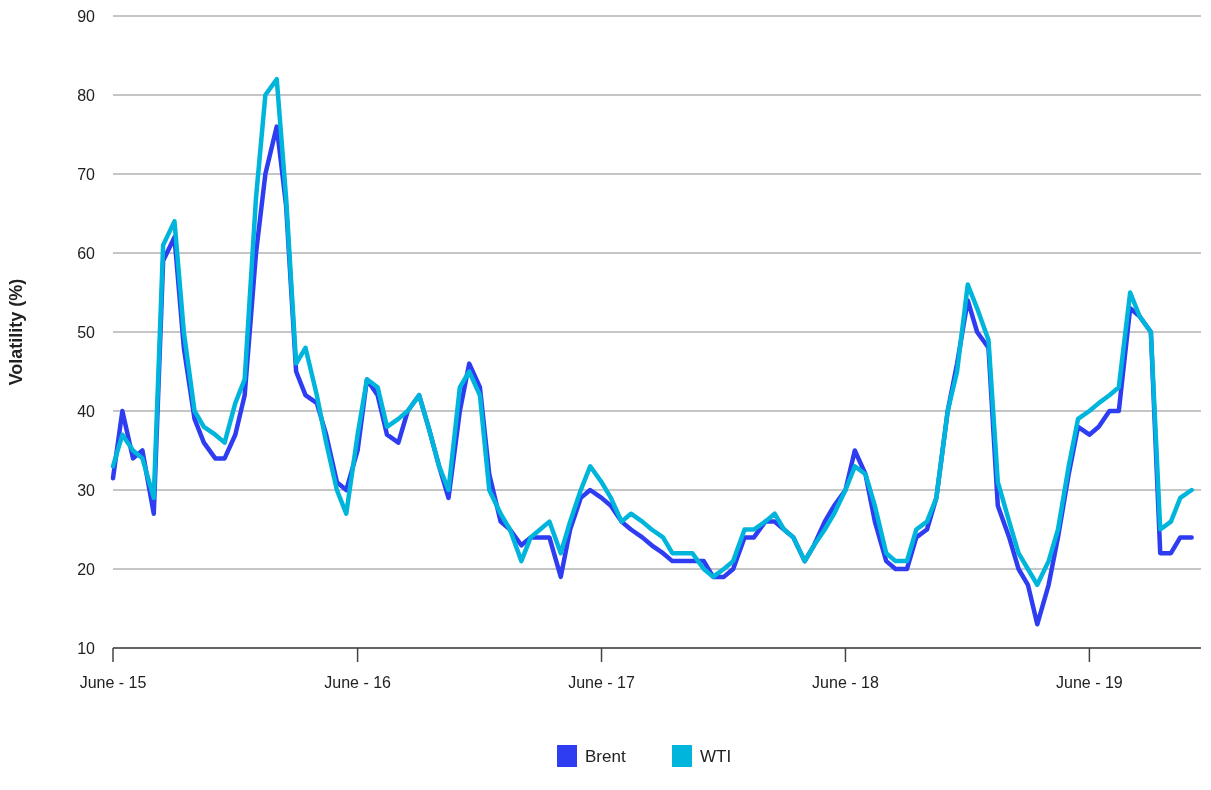  Describe the element at coordinates (358, 682) in the screenshot. I see `x-tick-label: June - 16` at that location.